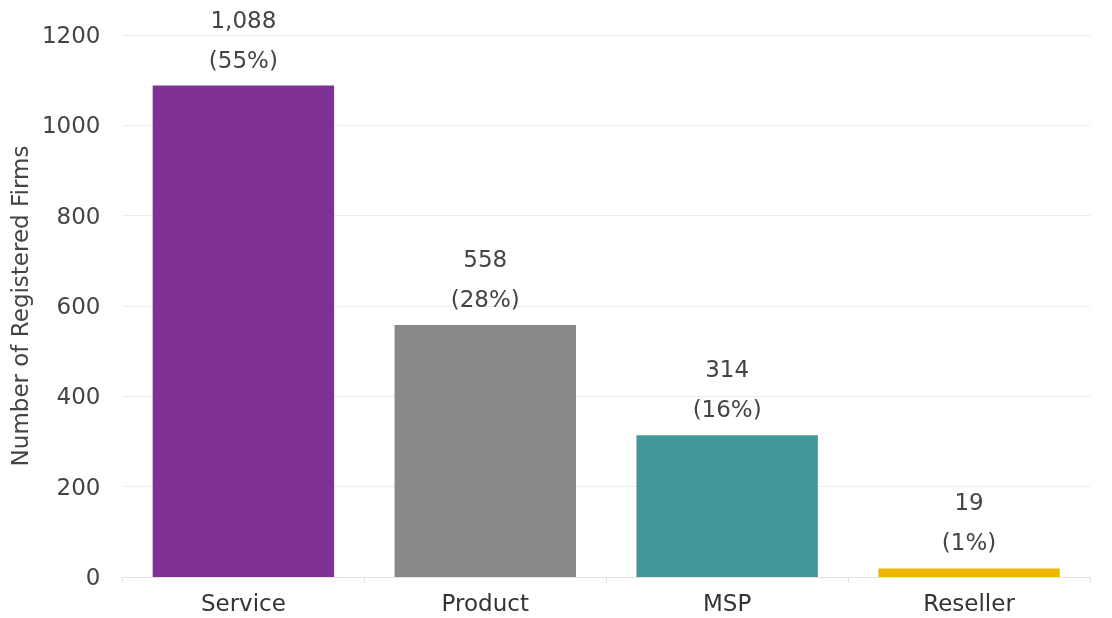 The height and width of the screenshot is (618, 1112). Describe the element at coordinates (78, 306) in the screenshot. I see `y-tick-label: 600` at that location.